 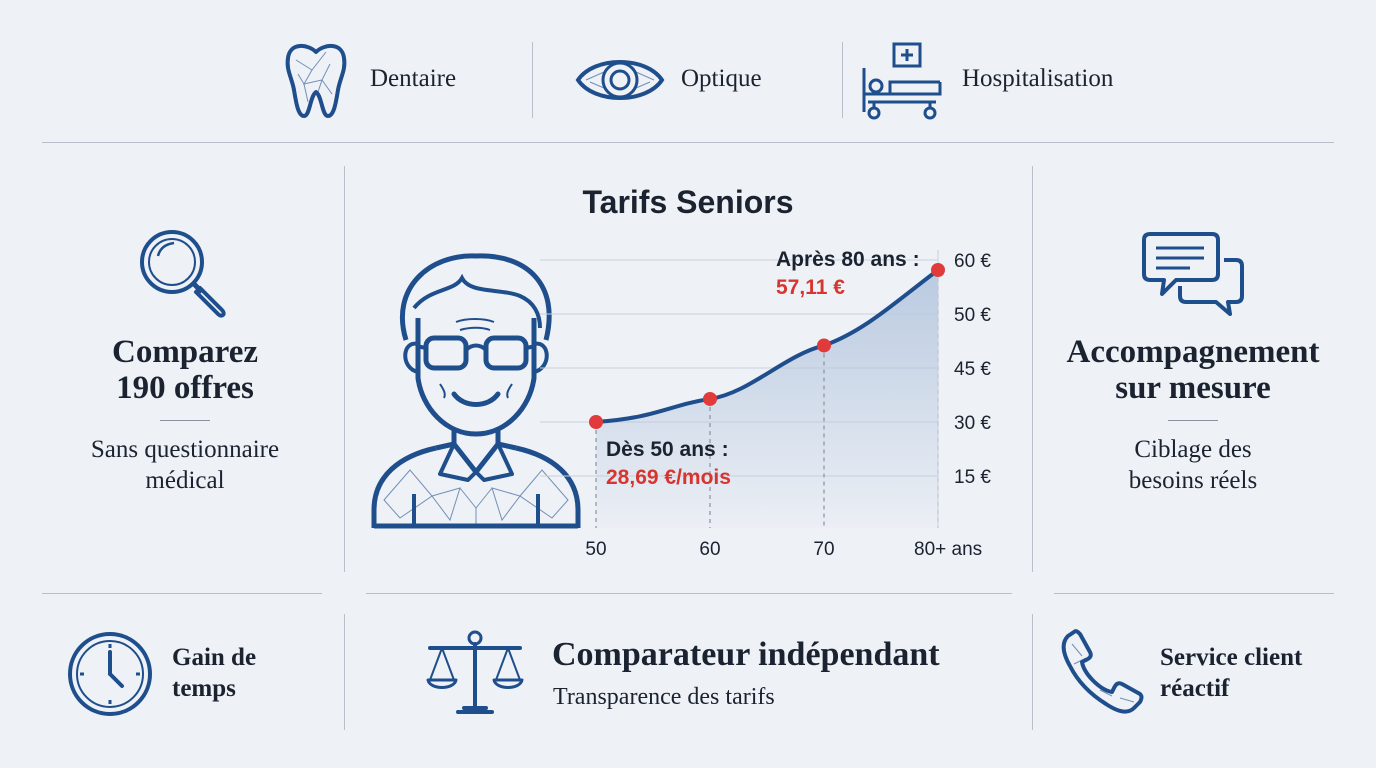 I want to click on compare-title: Comparez 190 offres, so click(x=185, y=370).